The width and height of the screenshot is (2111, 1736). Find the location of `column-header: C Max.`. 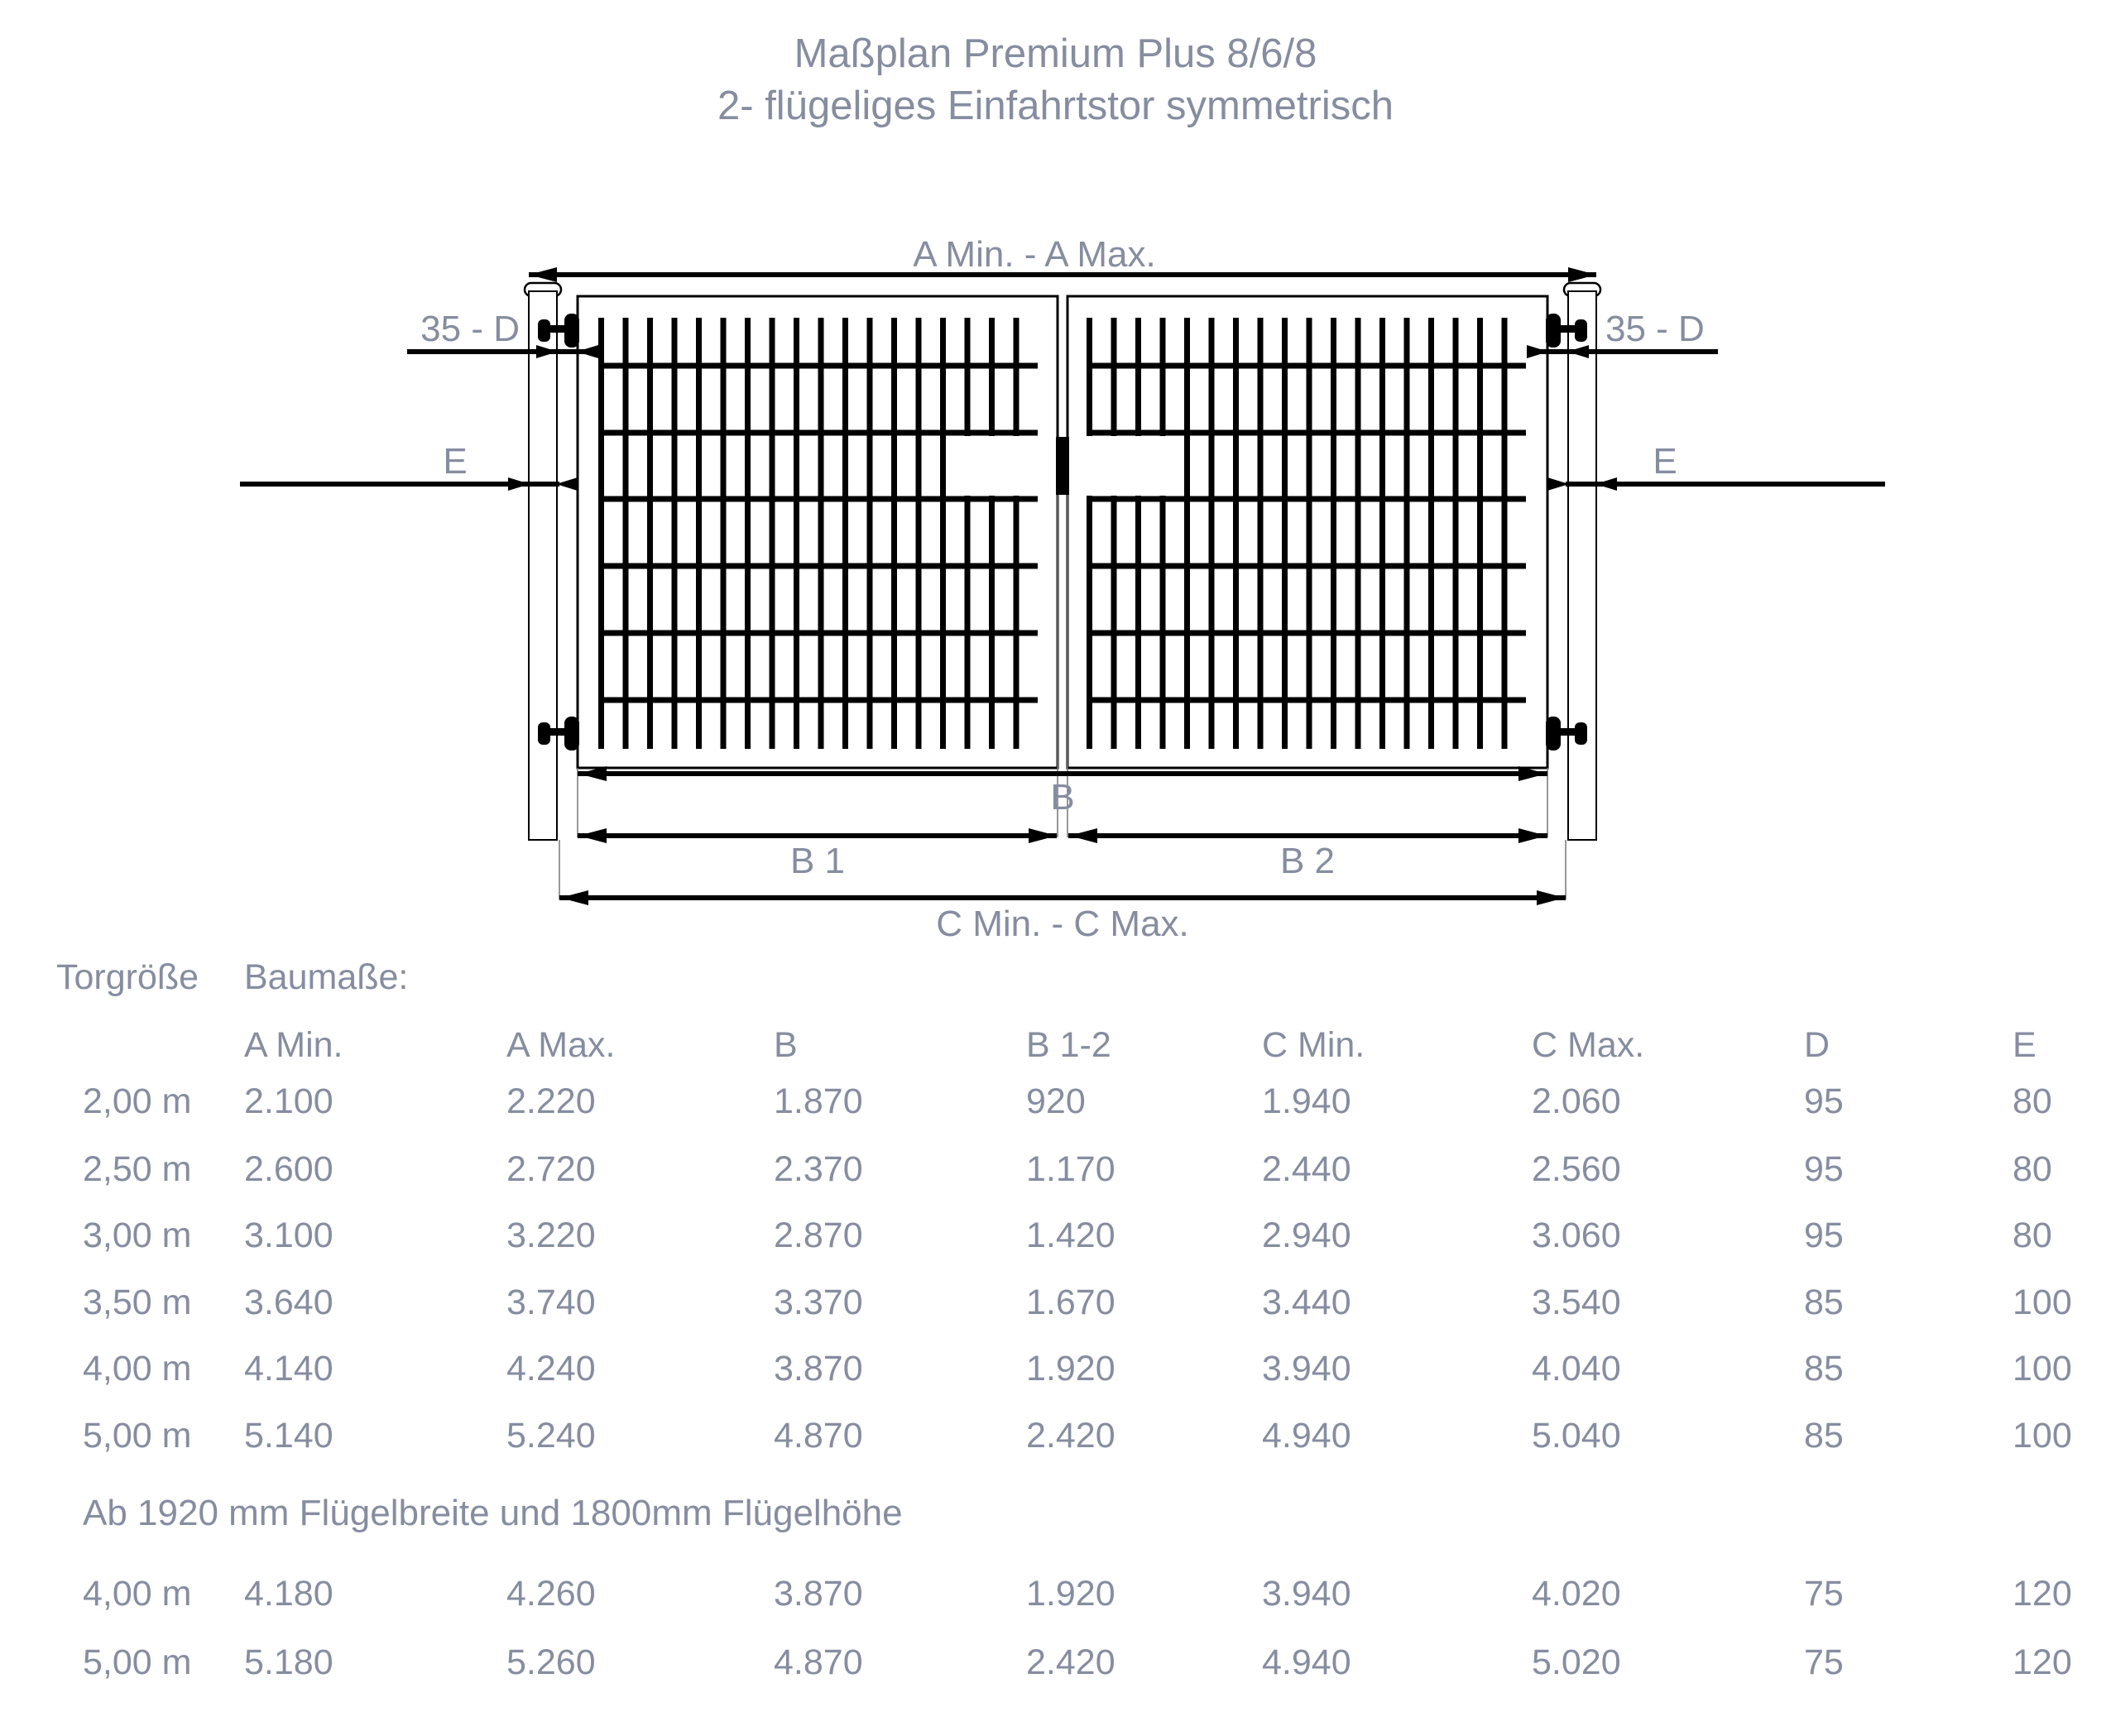

column-header: C Max. is located at coordinates (1588, 1045).